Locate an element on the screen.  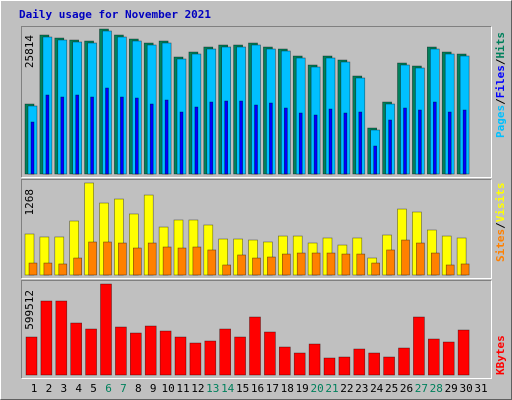
chart-title: Daily usage for November 2021 is located at coordinates (115, 14).